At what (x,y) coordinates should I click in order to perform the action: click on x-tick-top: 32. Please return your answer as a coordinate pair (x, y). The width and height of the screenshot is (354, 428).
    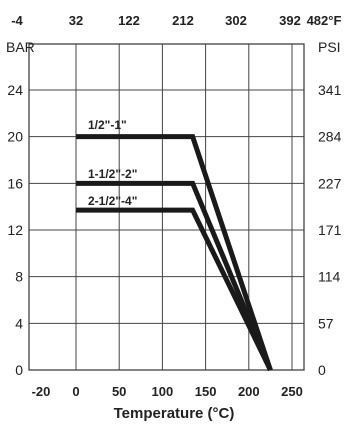
    Looking at the image, I should click on (76, 20).